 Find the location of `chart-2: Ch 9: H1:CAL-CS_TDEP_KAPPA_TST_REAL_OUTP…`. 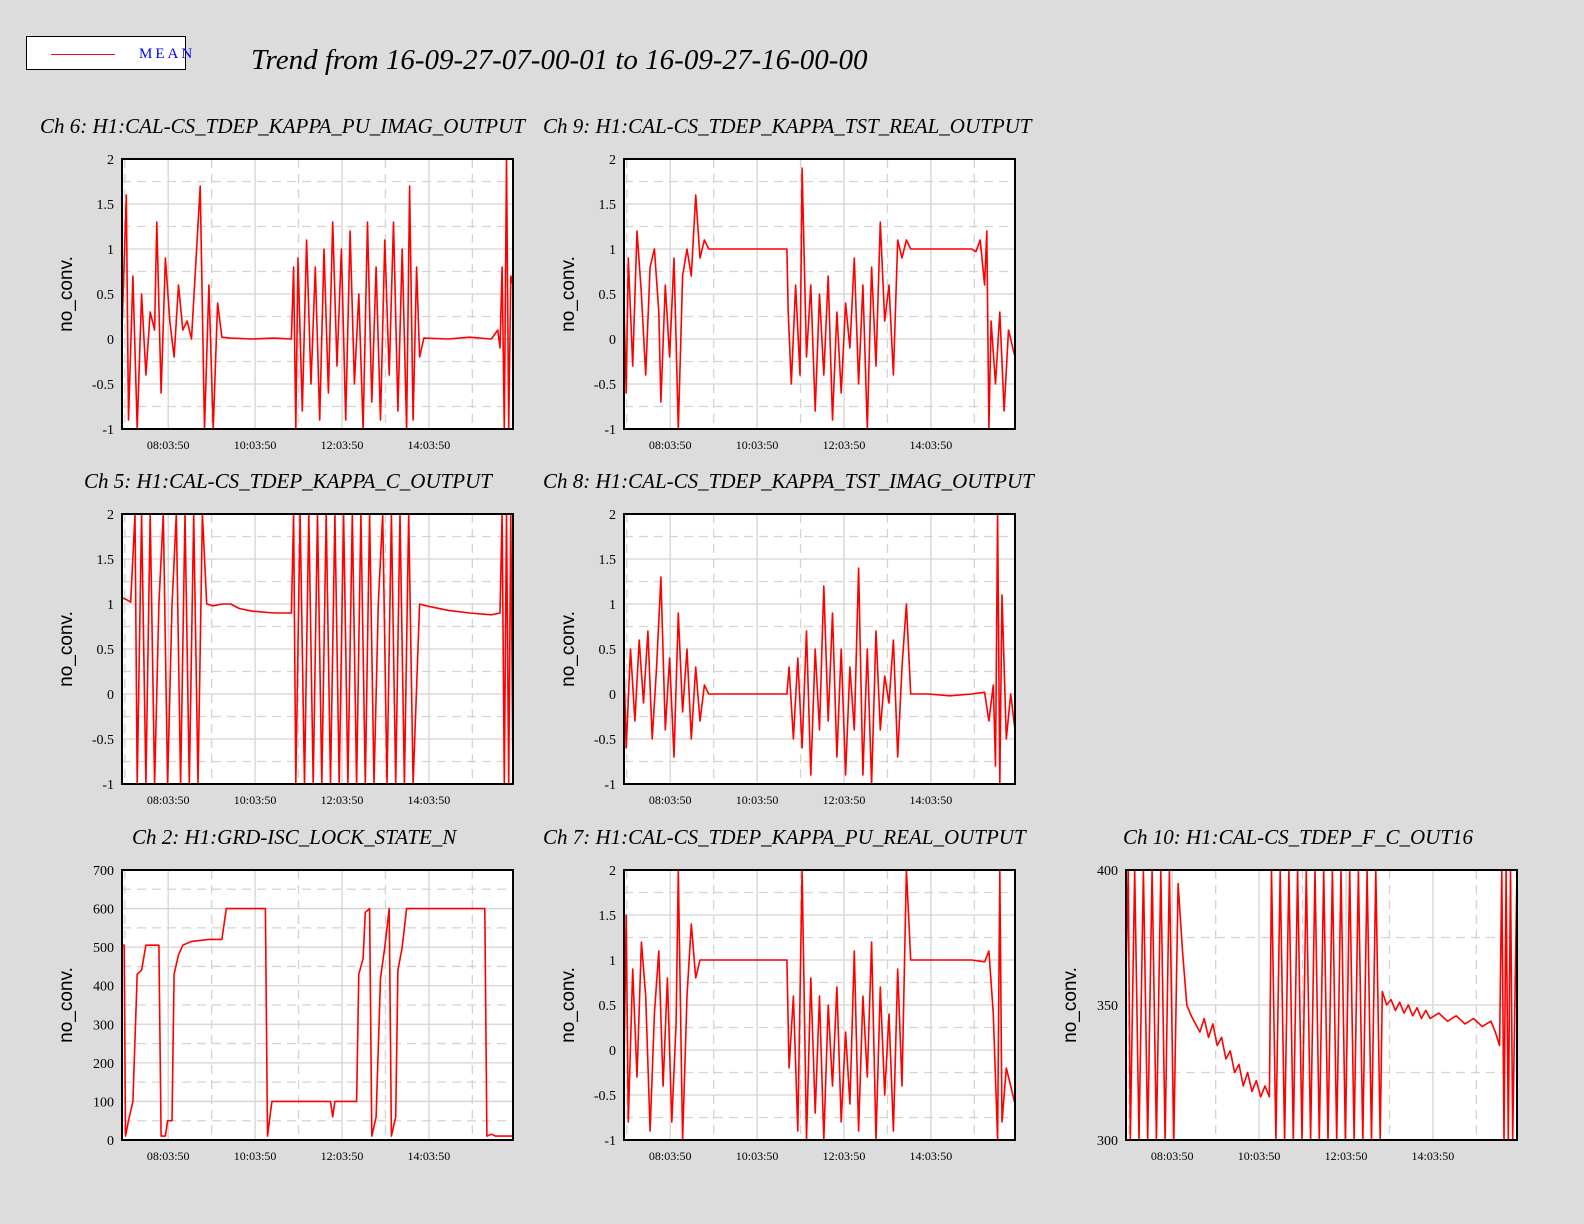

chart-2: Ch 9: H1:CAL-CS_TDEP_KAPPA_TST_REAL_OUTP… is located at coordinates (788, 283).